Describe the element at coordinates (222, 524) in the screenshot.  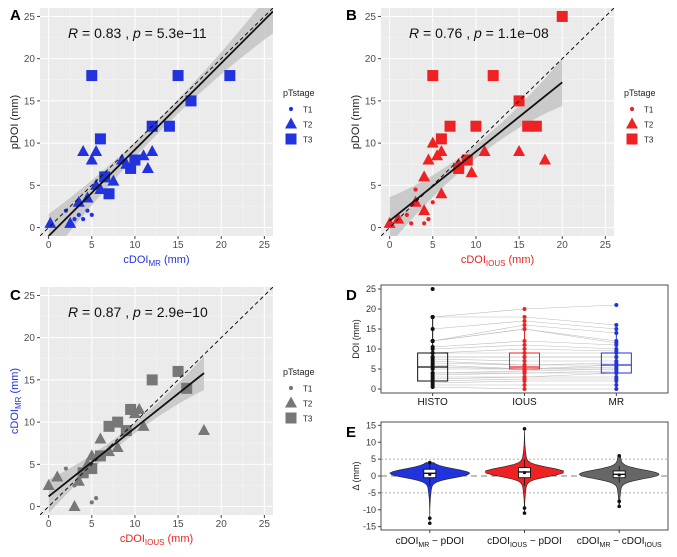
I see `x-tick-label: 20` at that location.